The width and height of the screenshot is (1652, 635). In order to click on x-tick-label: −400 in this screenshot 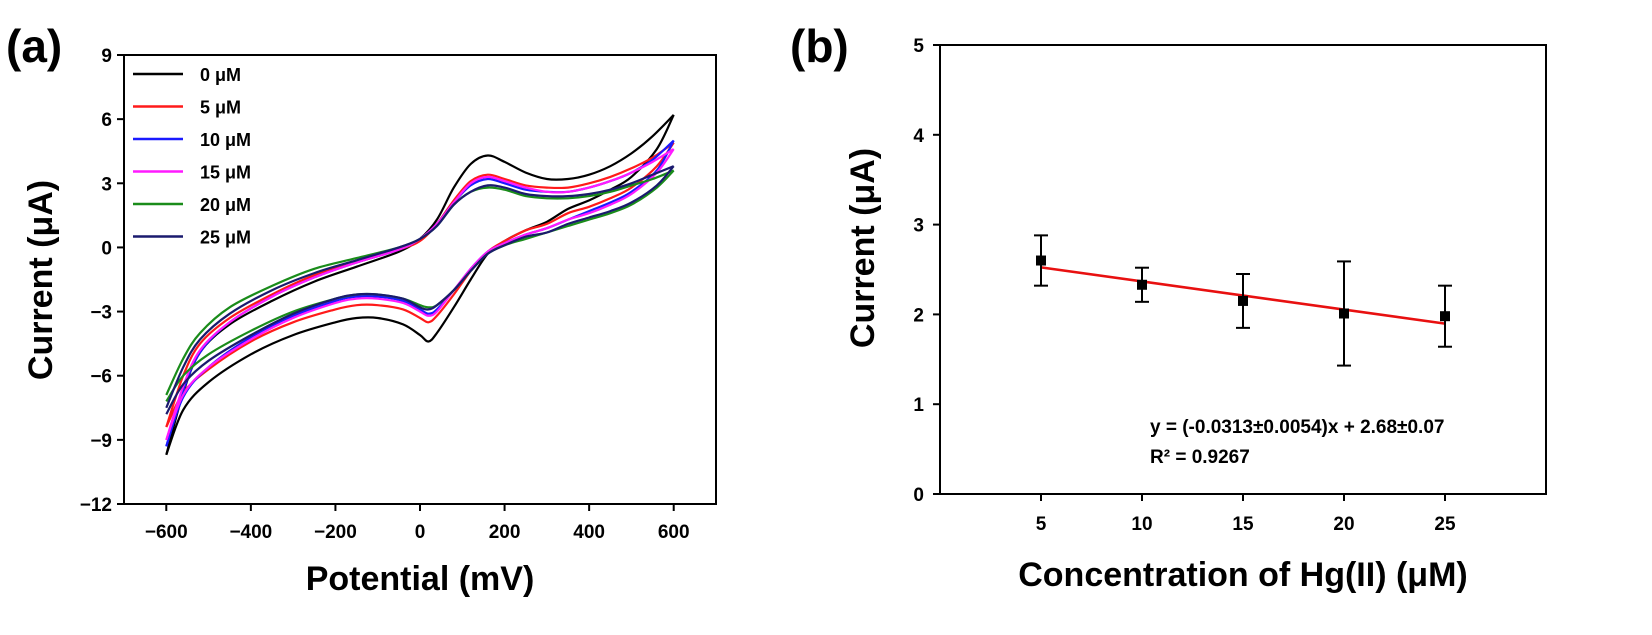, I will do `click(250, 532)`.